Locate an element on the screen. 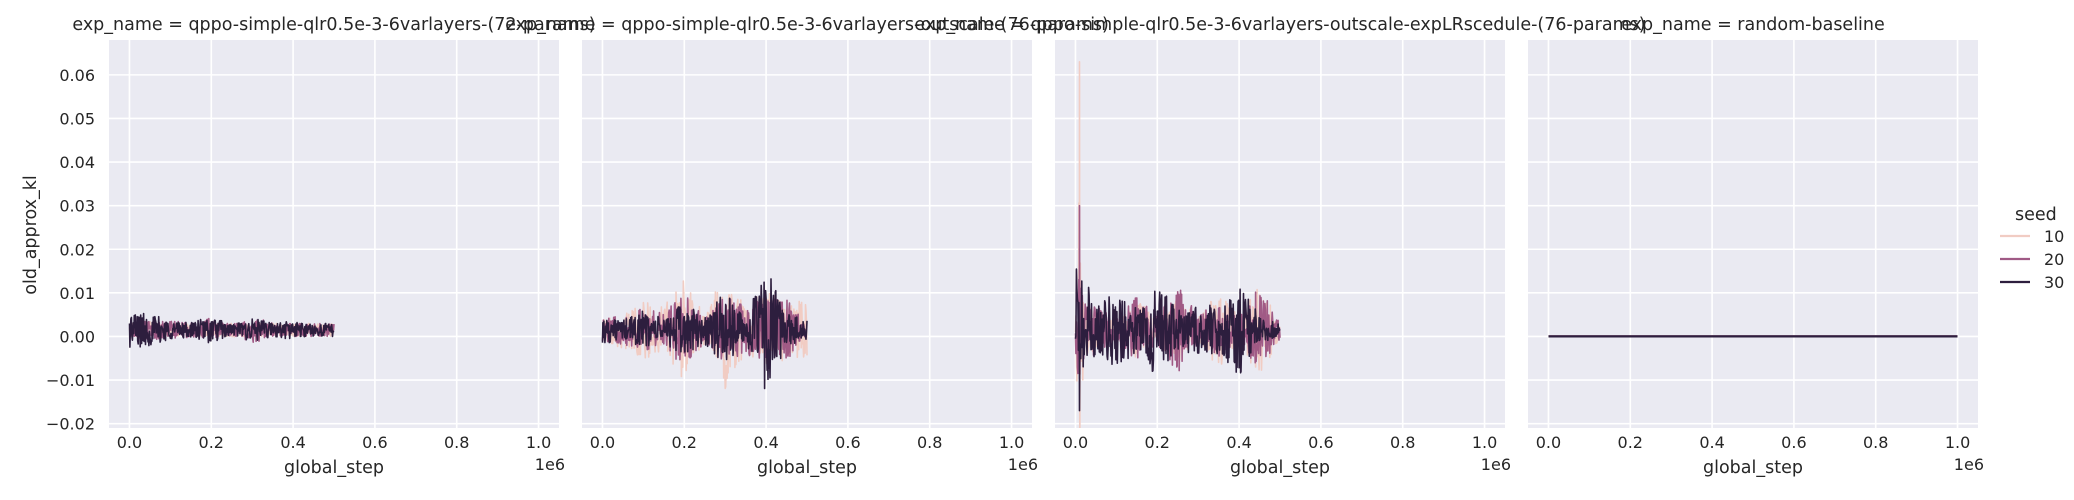 The height and width of the screenshot is (500, 2074). y-tick-label: −0.01 is located at coordinates (70, 380).